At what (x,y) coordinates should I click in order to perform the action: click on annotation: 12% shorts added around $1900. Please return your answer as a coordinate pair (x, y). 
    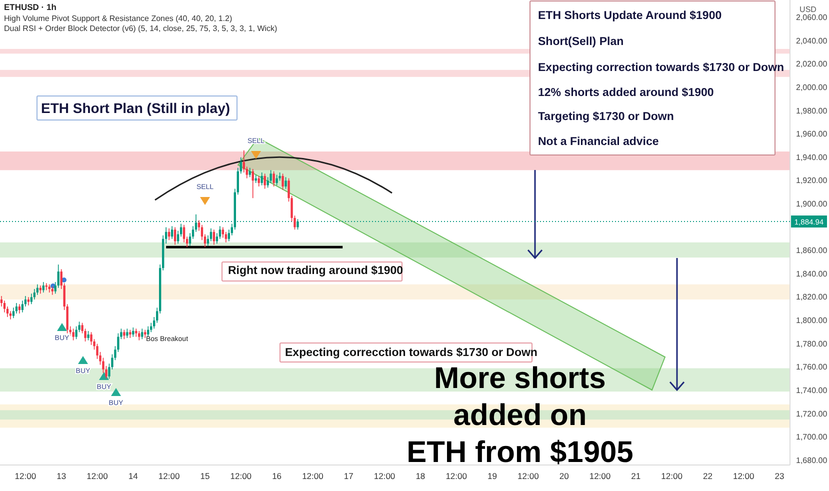
    Looking at the image, I should click on (626, 93).